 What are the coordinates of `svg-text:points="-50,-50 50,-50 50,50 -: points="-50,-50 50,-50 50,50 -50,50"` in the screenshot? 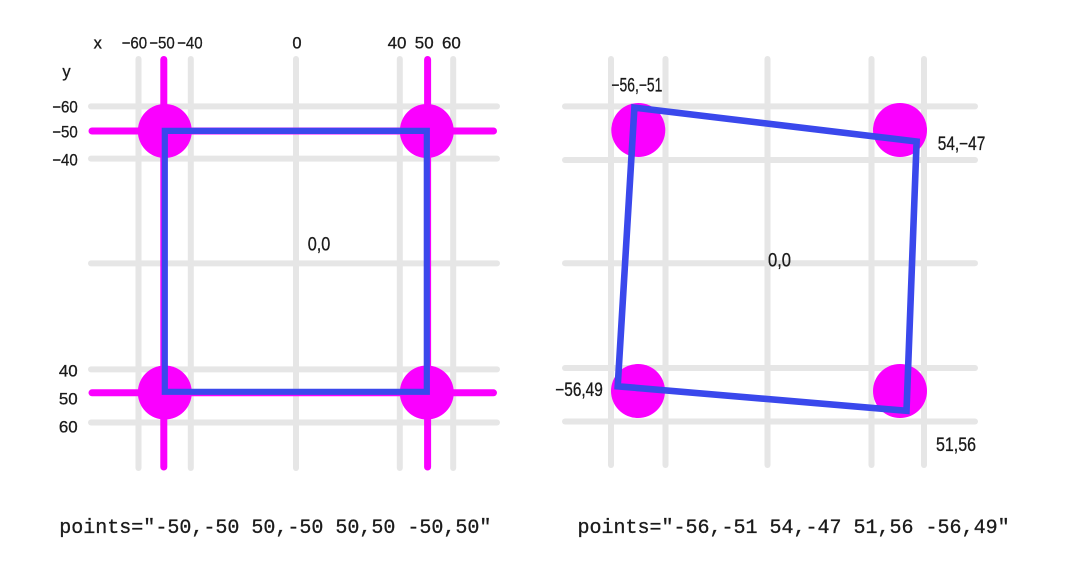 It's located at (275, 528).